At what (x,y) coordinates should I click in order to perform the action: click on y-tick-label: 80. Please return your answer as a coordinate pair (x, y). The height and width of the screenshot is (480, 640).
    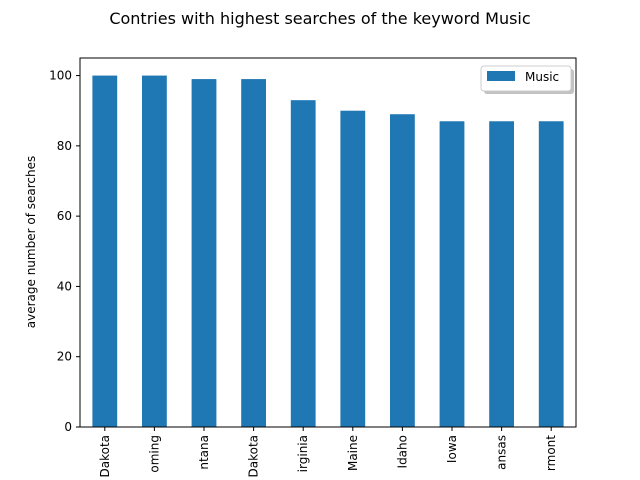
    Looking at the image, I should click on (64, 146).